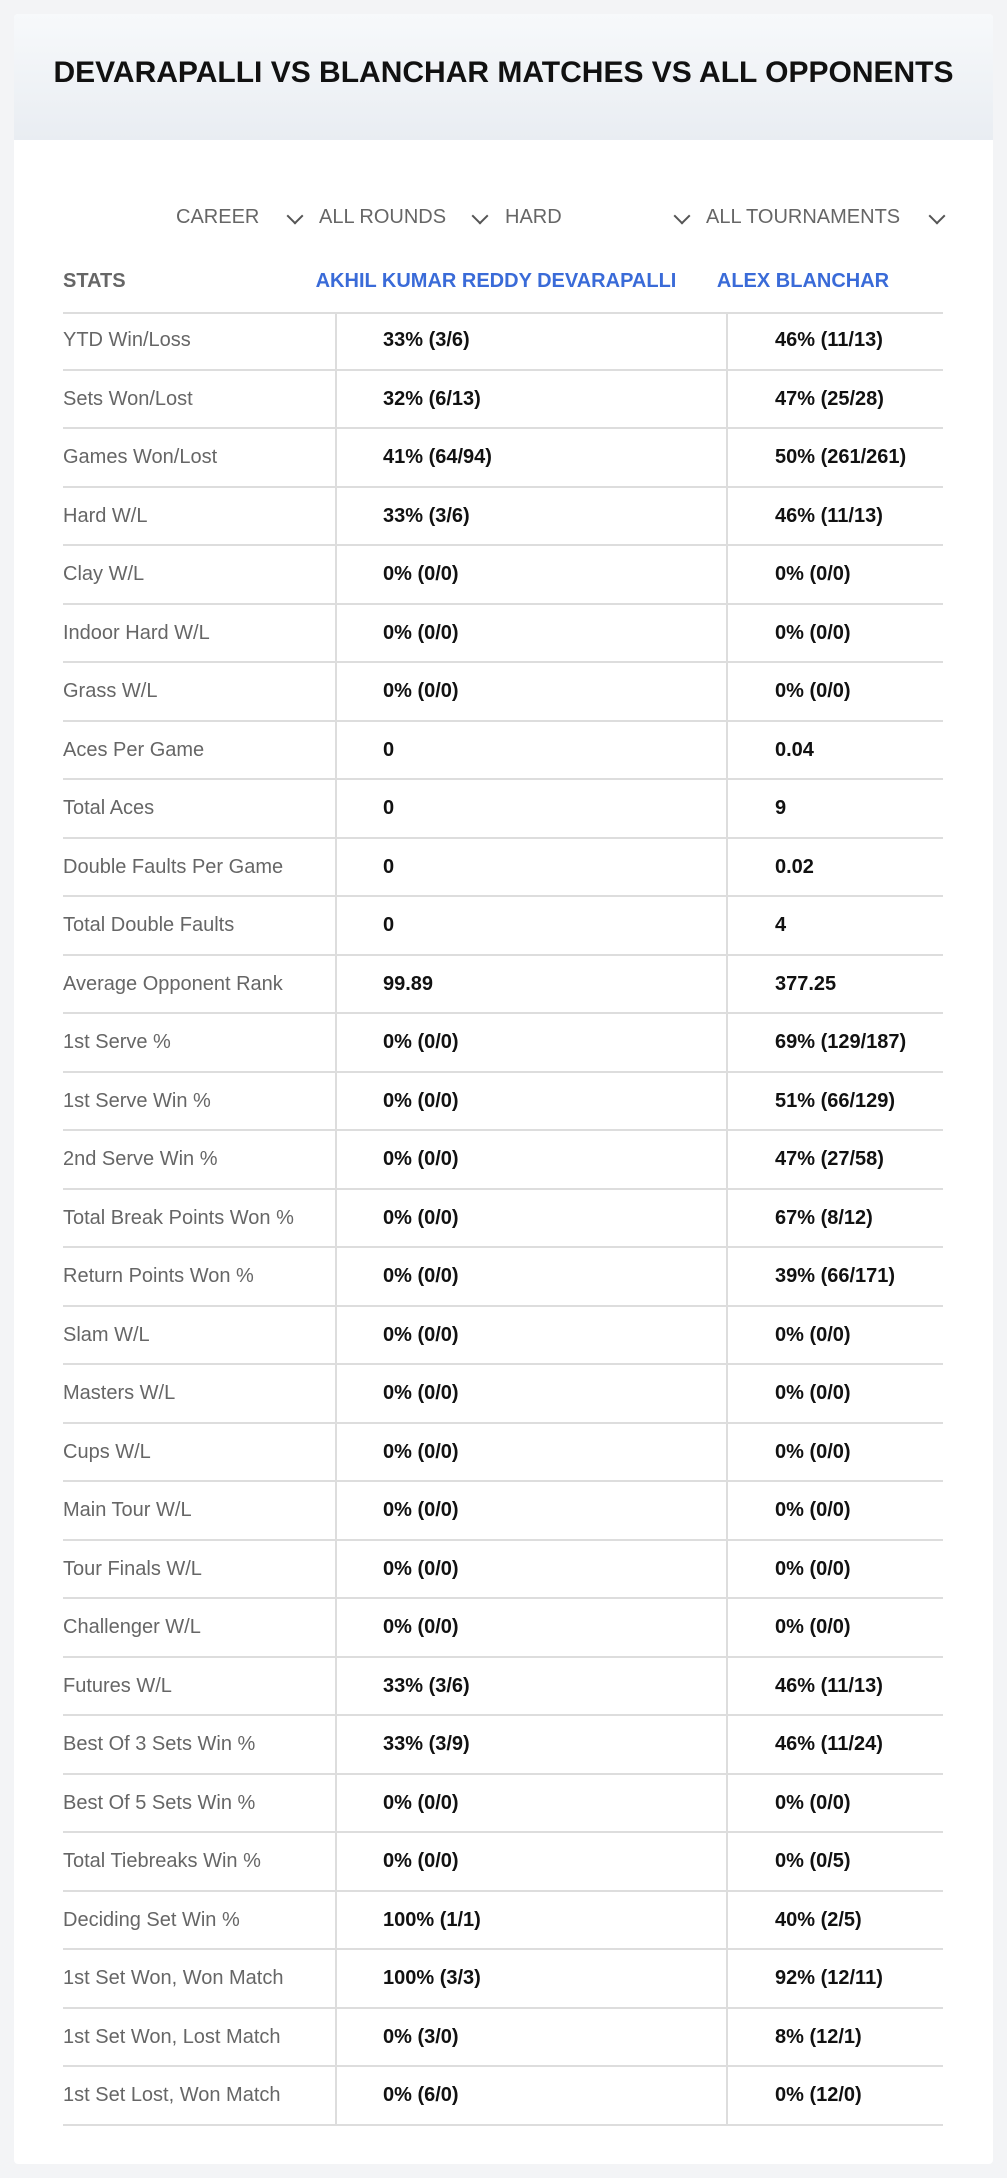  What do you see at coordinates (803, 217) in the screenshot?
I see `filter-dropdown: ALL TOURNAMENTS` at bounding box center [803, 217].